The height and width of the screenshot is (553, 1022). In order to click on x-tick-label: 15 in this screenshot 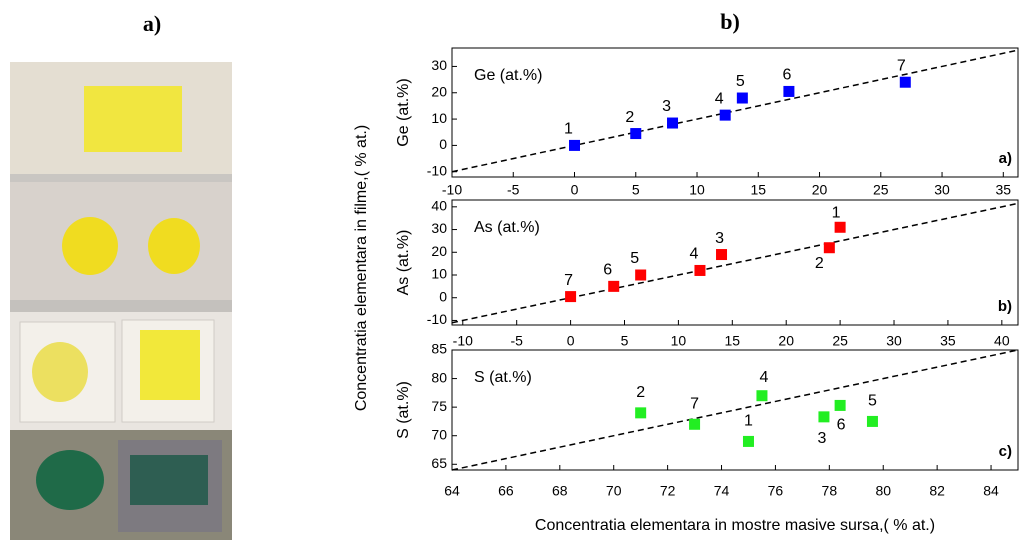, I will do `click(758, 190)`.